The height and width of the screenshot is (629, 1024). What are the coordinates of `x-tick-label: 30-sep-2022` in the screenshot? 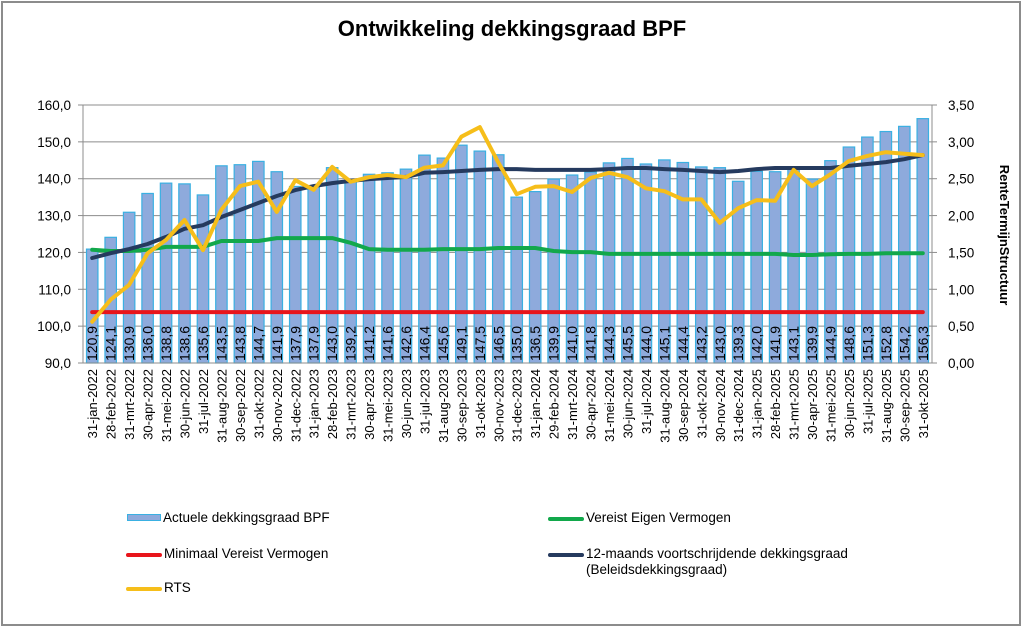 It's located at (240, 405).